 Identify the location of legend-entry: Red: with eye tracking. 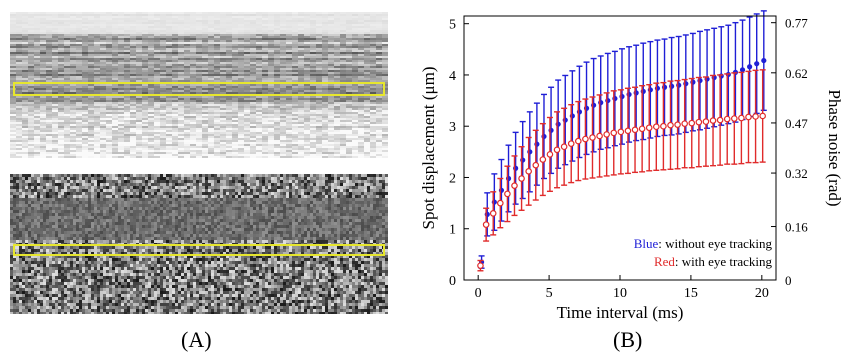
(713, 261).